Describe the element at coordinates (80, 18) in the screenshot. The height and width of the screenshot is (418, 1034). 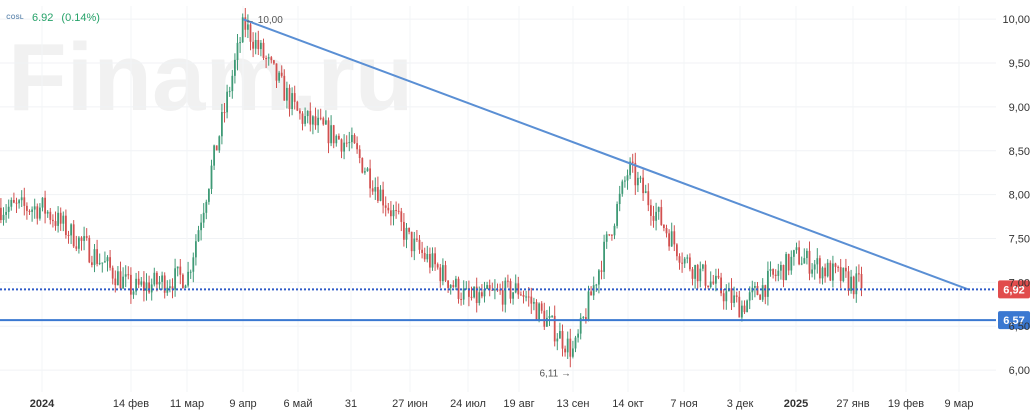
I see `price-change-text: (0.14%)` at that location.